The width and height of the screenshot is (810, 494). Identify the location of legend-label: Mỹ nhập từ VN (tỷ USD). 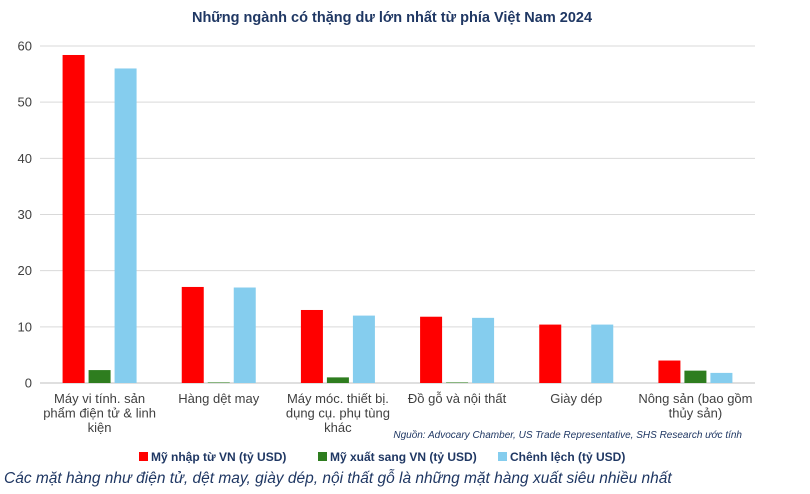
(218, 457).